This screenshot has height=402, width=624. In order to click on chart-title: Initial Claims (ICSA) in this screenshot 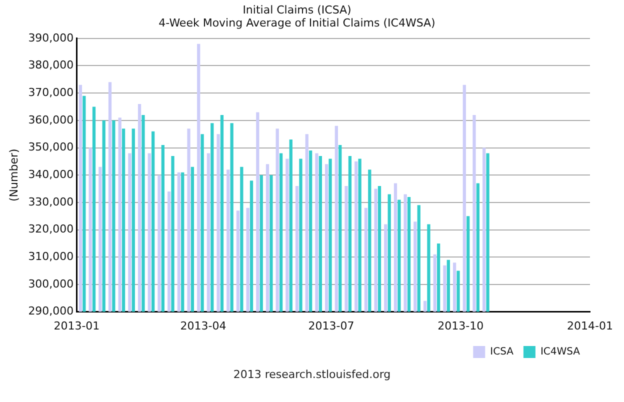, I will do `click(297, 9)`.